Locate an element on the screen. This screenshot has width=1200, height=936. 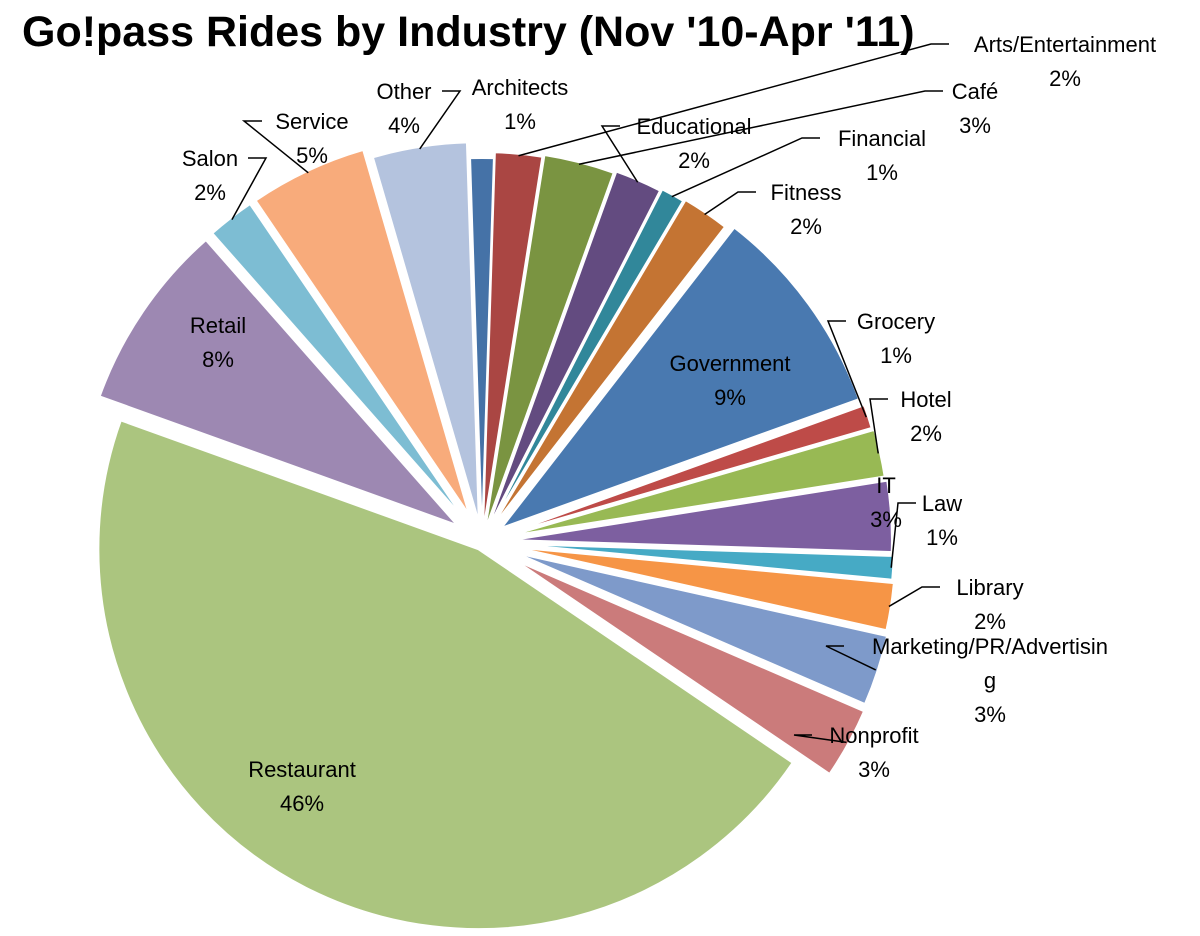
slice-label: Arts/Entertainment 2% is located at coordinates (1065, 61).